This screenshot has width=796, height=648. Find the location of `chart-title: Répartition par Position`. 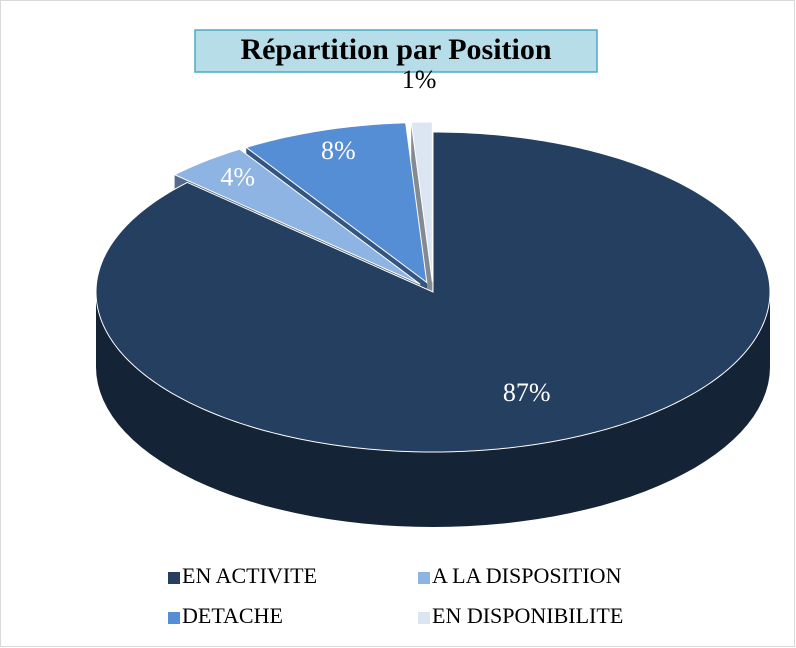

chart-title: Répartition par Position is located at coordinates (395, 49).